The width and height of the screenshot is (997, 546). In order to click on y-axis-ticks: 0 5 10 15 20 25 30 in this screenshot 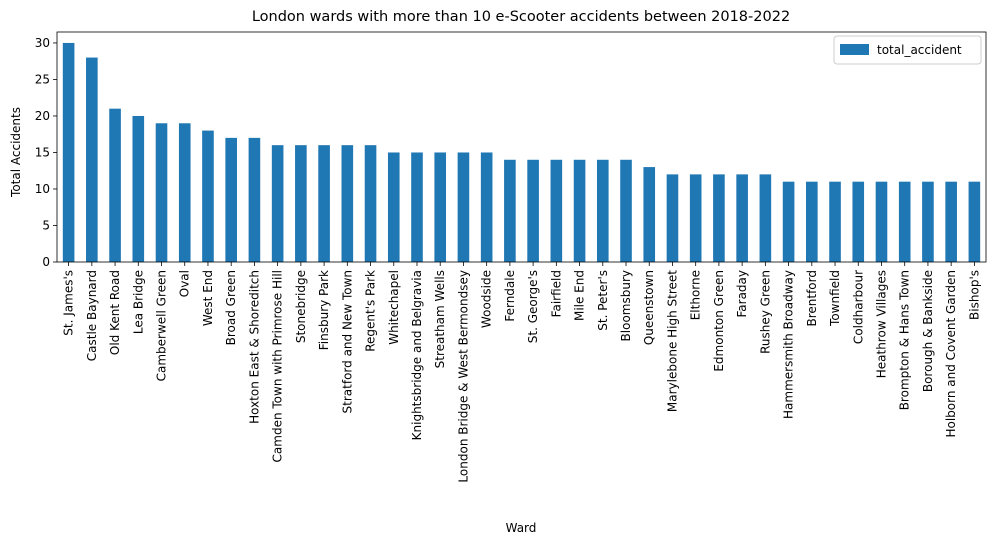, I will do `click(46, 152)`.